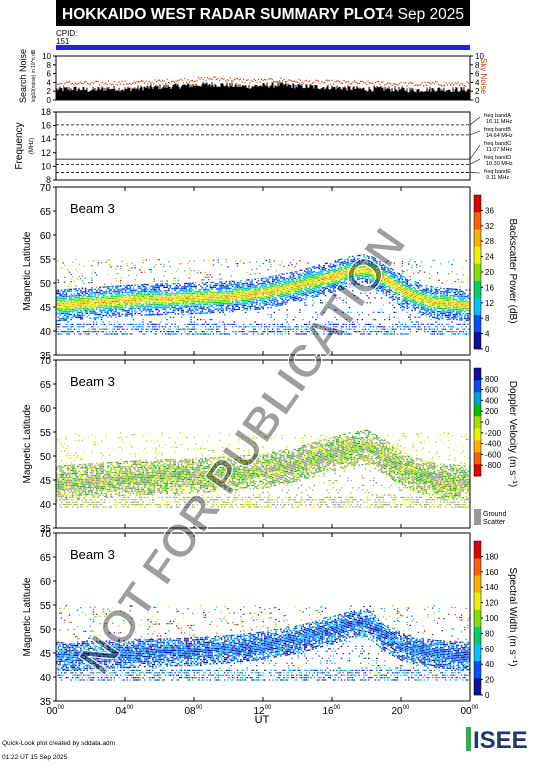 Image resolution: width=536 pixels, height=768 pixels. I want to click on x-tick-label: 20, so click(397, 711).